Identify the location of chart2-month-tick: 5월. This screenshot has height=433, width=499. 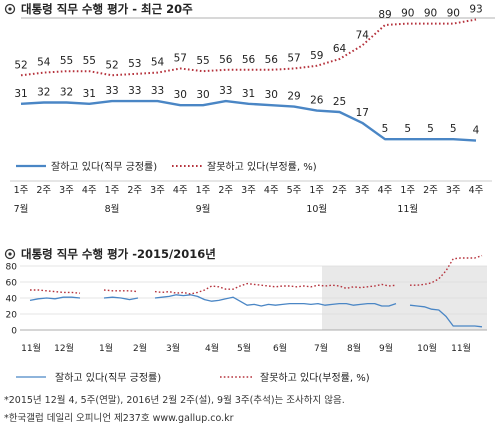
(244, 348).